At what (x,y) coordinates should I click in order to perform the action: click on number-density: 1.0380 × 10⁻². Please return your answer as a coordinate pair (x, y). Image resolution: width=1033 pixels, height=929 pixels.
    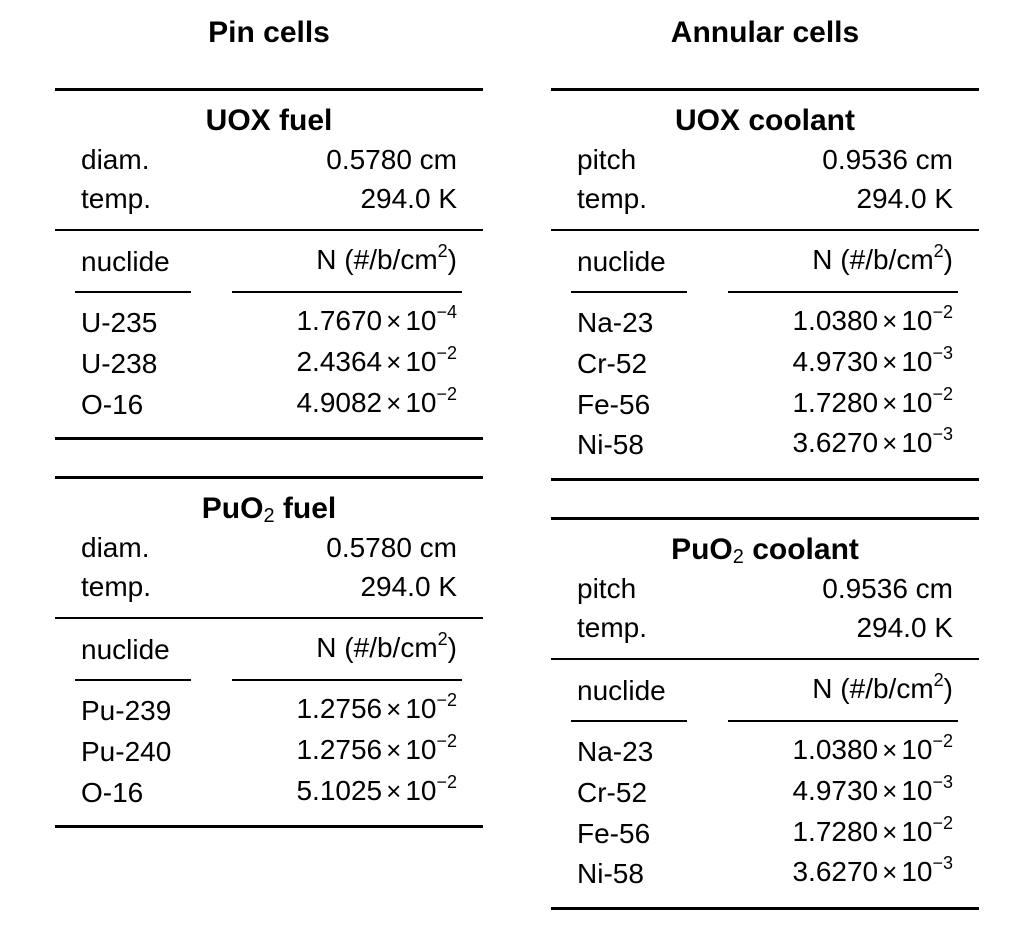
    Looking at the image, I should click on (872, 748).